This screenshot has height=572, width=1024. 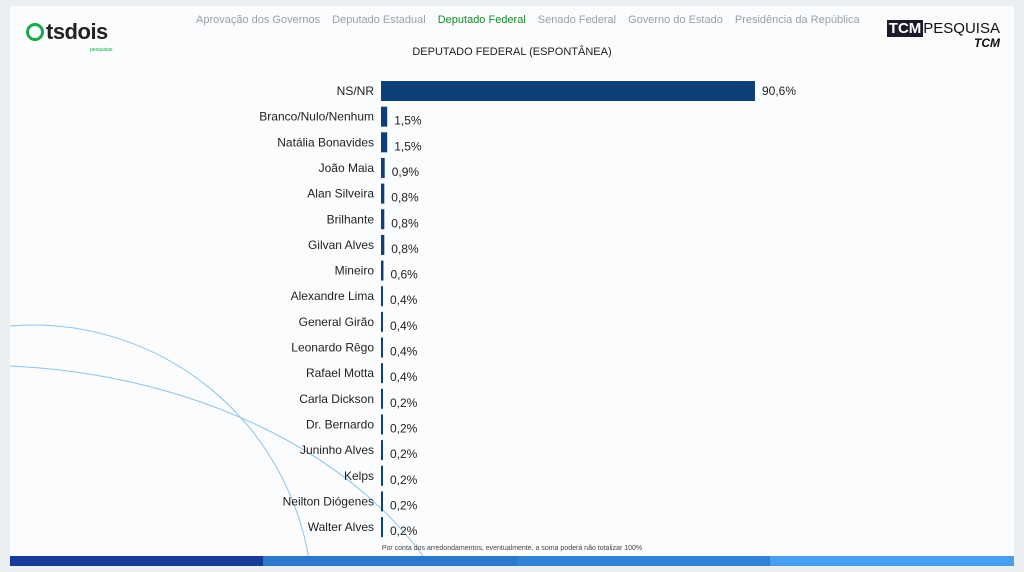 I want to click on category-label: Kelps, so click(x=359, y=476).